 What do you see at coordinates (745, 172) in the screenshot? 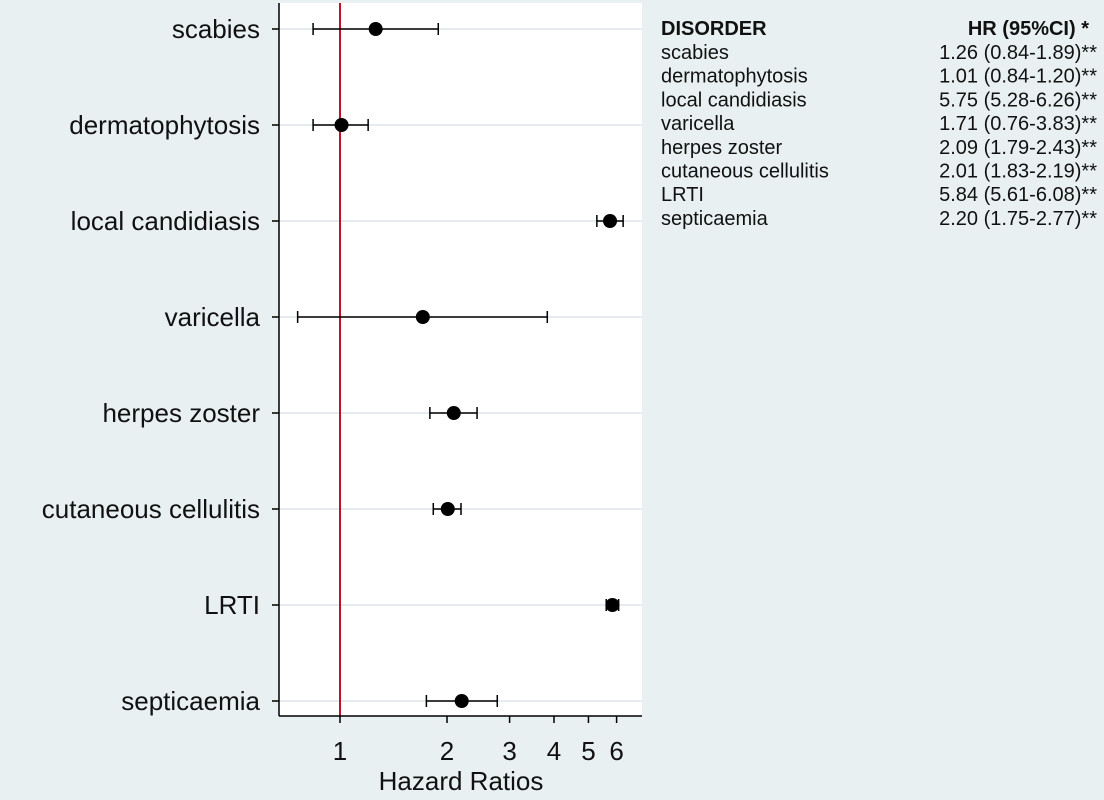
I see `table-row-label: cutaneous cellulitis` at bounding box center [745, 172].